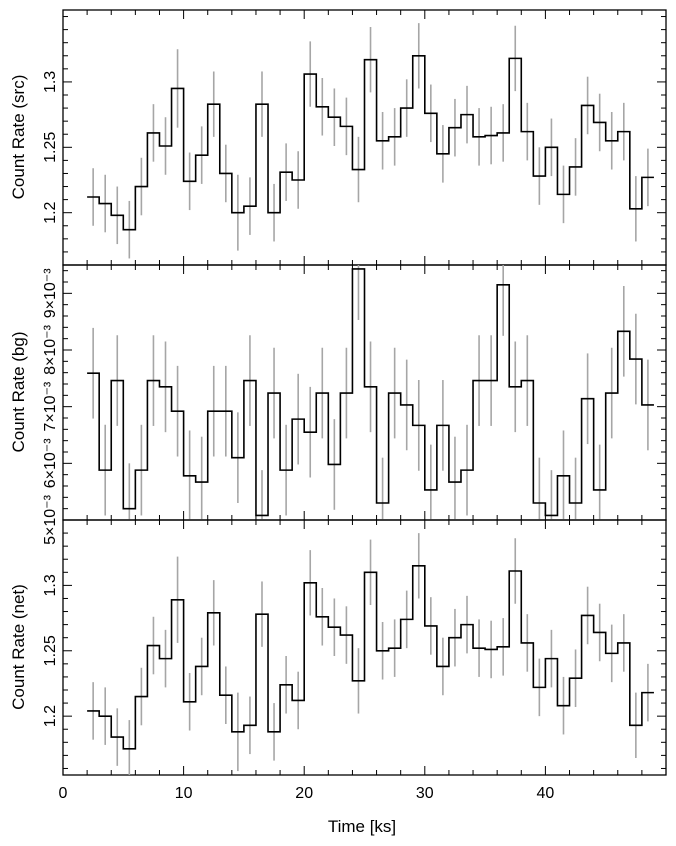  I want to click on x-tick-label: 10, so click(184, 793).